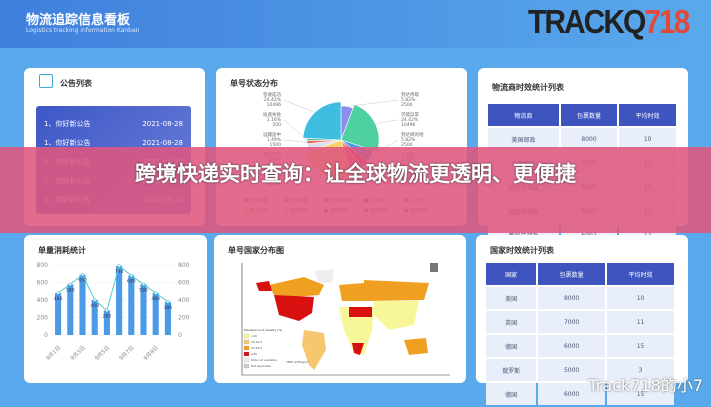 The image size is (711, 407). What do you see at coordinates (261, 366) in the screenshot?
I see `map-legend-label: Not applicable` at bounding box center [261, 366].